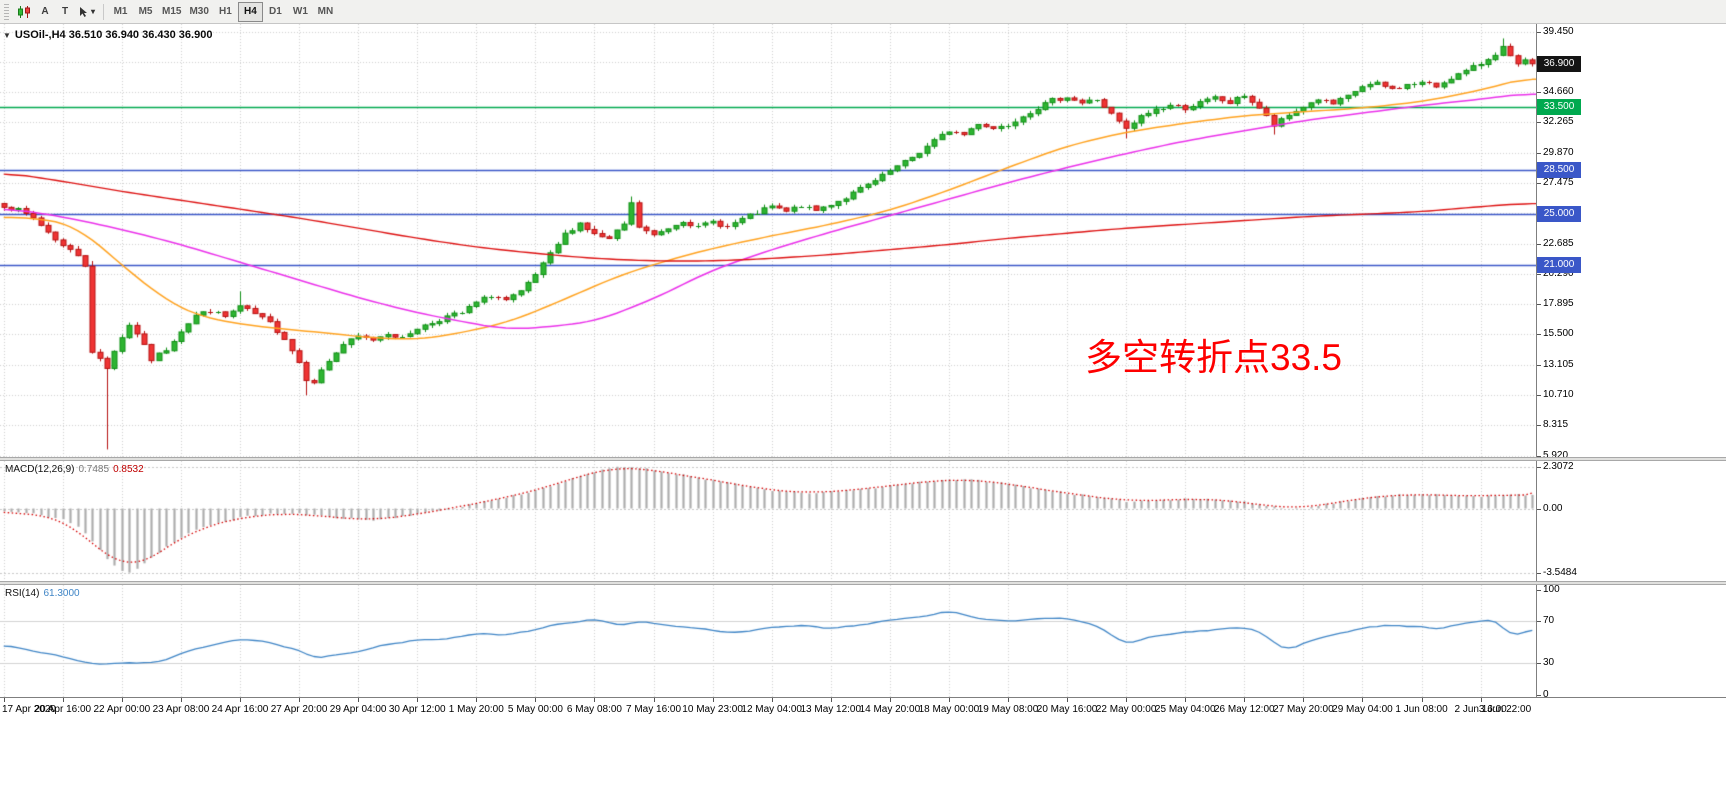  I want to click on rsi-chart, so click(768, 641).